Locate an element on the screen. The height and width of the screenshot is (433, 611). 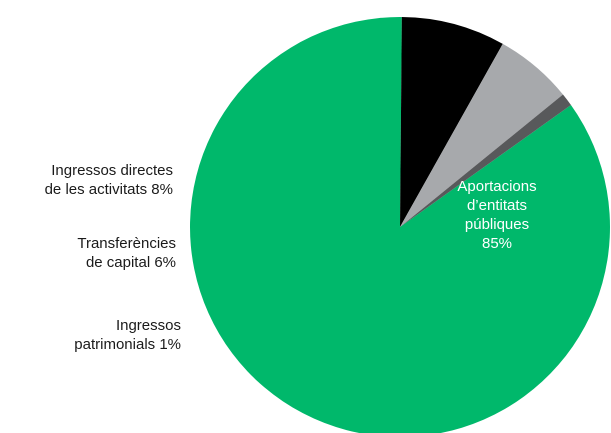
slice-ingressos-directes is located at coordinates (451, 122).